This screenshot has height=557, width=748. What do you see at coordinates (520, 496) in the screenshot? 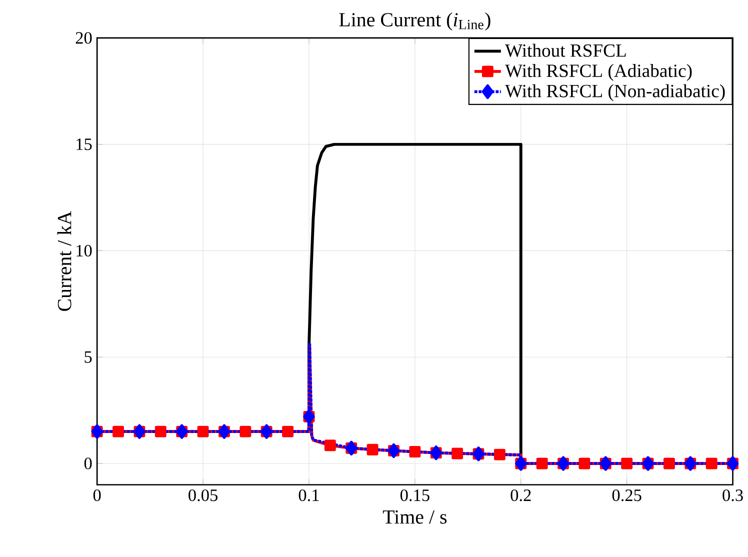
I see `x-tick-label: 0.2` at bounding box center [520, 496].